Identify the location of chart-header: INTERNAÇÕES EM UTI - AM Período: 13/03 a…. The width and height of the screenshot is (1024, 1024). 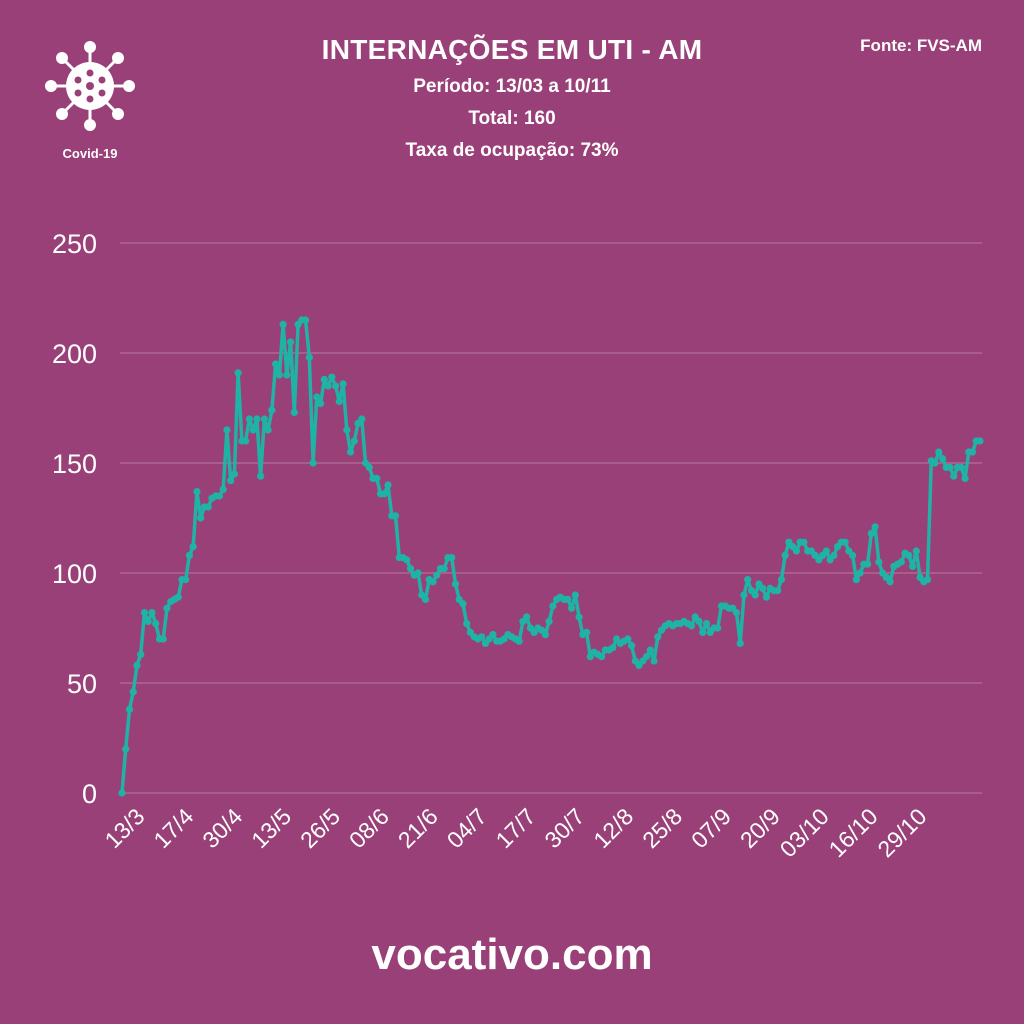
(512, 98).